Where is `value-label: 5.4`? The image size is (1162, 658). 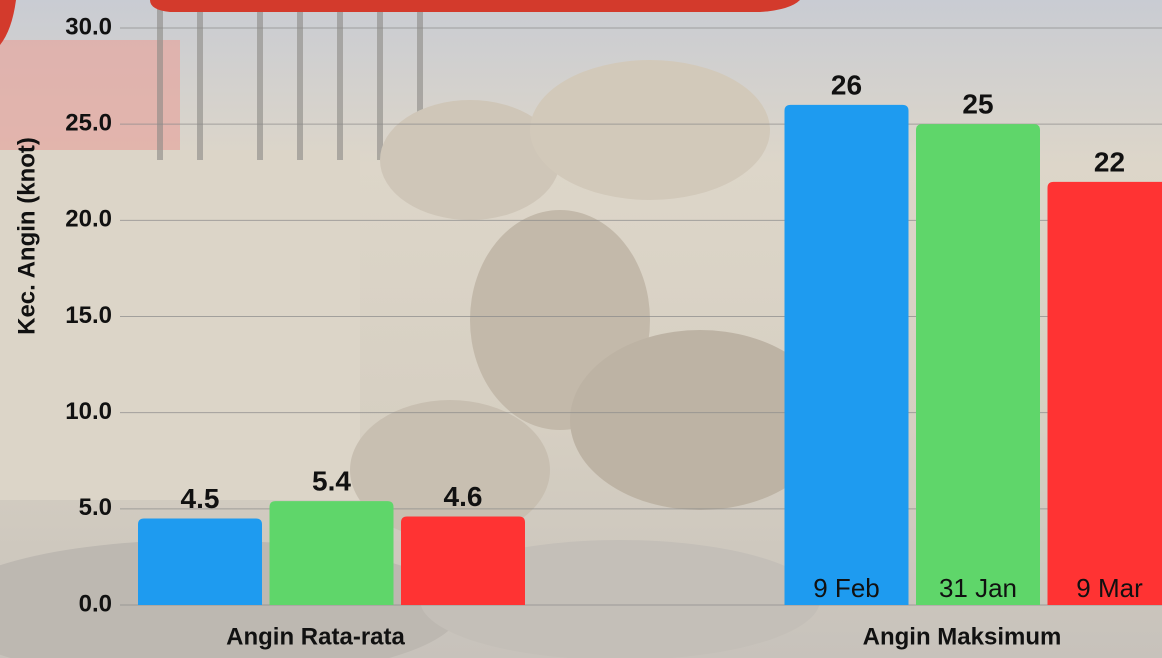 value-label: 5.4 is located at coordinates (331, 481).